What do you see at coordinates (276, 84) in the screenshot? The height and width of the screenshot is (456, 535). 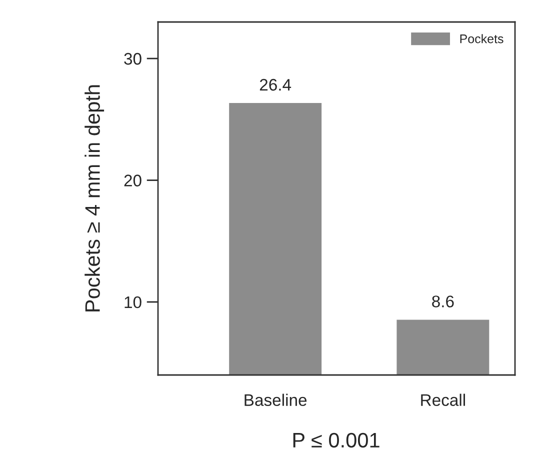 I see `data-label: 26.4` at bounding box center [276, 84].